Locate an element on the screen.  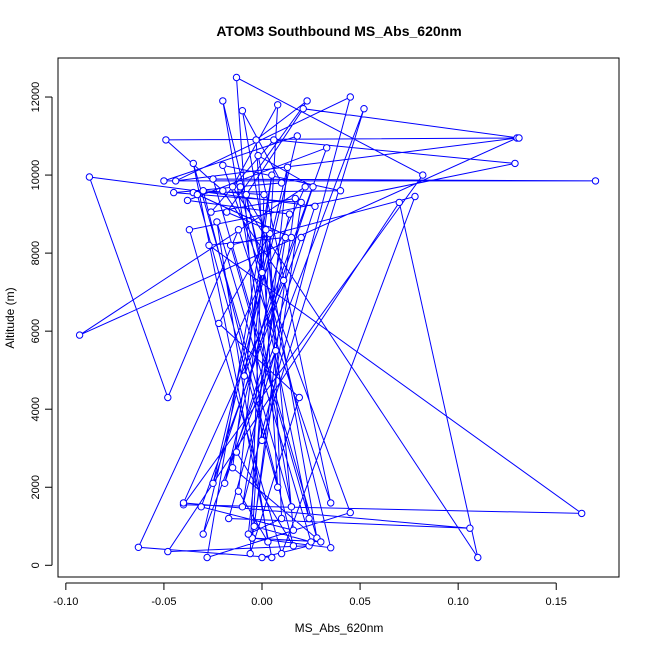
x-tick-label: -0.05 is located at coordinates (163, 602).